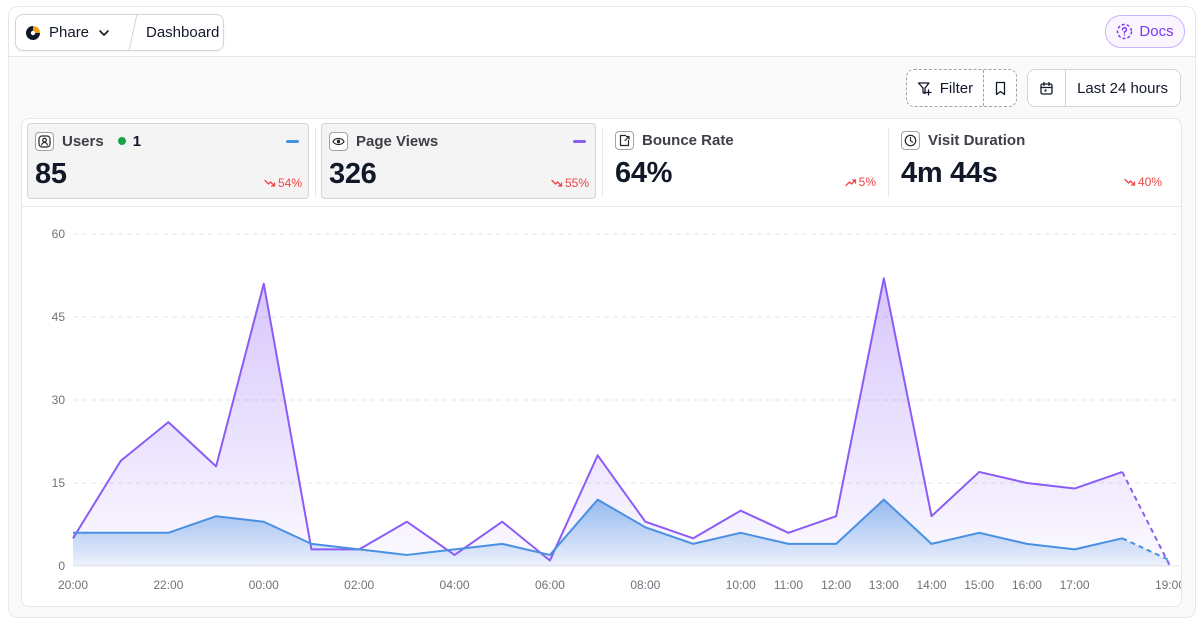 This screenshot has width=1200, height=618. Describe the element at coordinates (949, 173) in the screenshot. I see `stat-value: 4m 44s` at that location.